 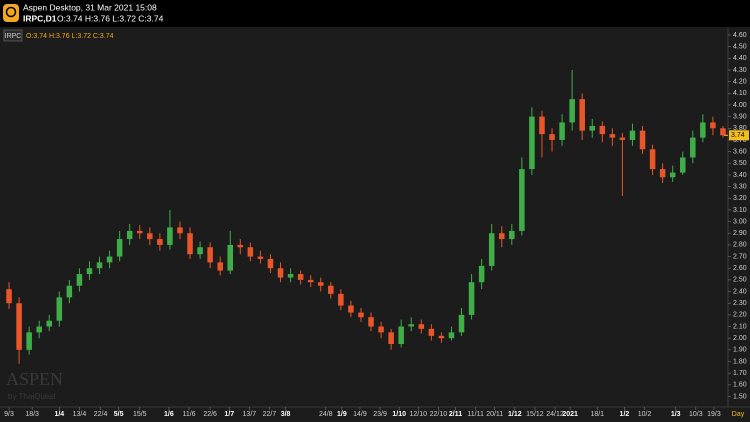 What do you see at coordinates (740, 361) in the screenshot?
I see `y-tick-label: 1.80` at bounding box center [740, 361].